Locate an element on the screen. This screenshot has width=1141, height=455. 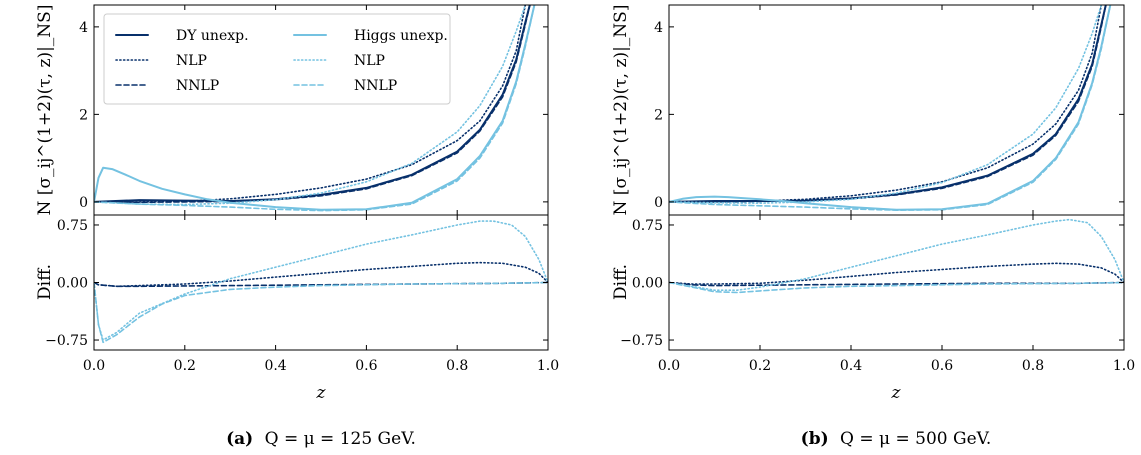
legend-label-dy_nlp: NLP is located at coordinates (191, 61).